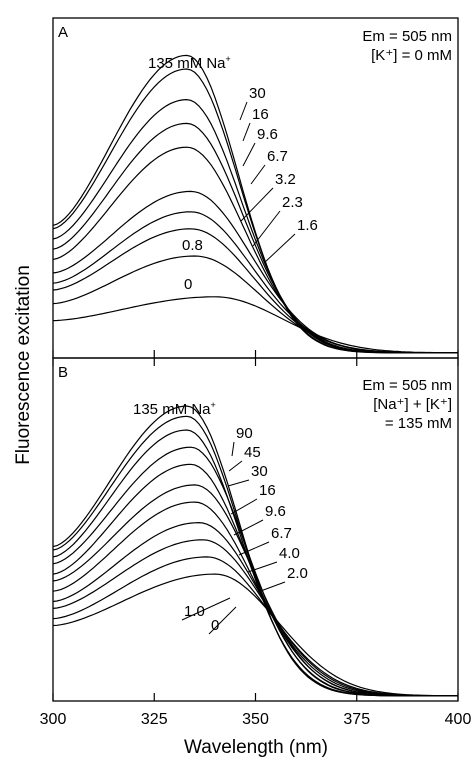 The image size is (474, 772). What do you see at coordinates (188, 284) in the screenshot?
I see `panel-a-series-label-0: 0` at bounding box center [188, 284].